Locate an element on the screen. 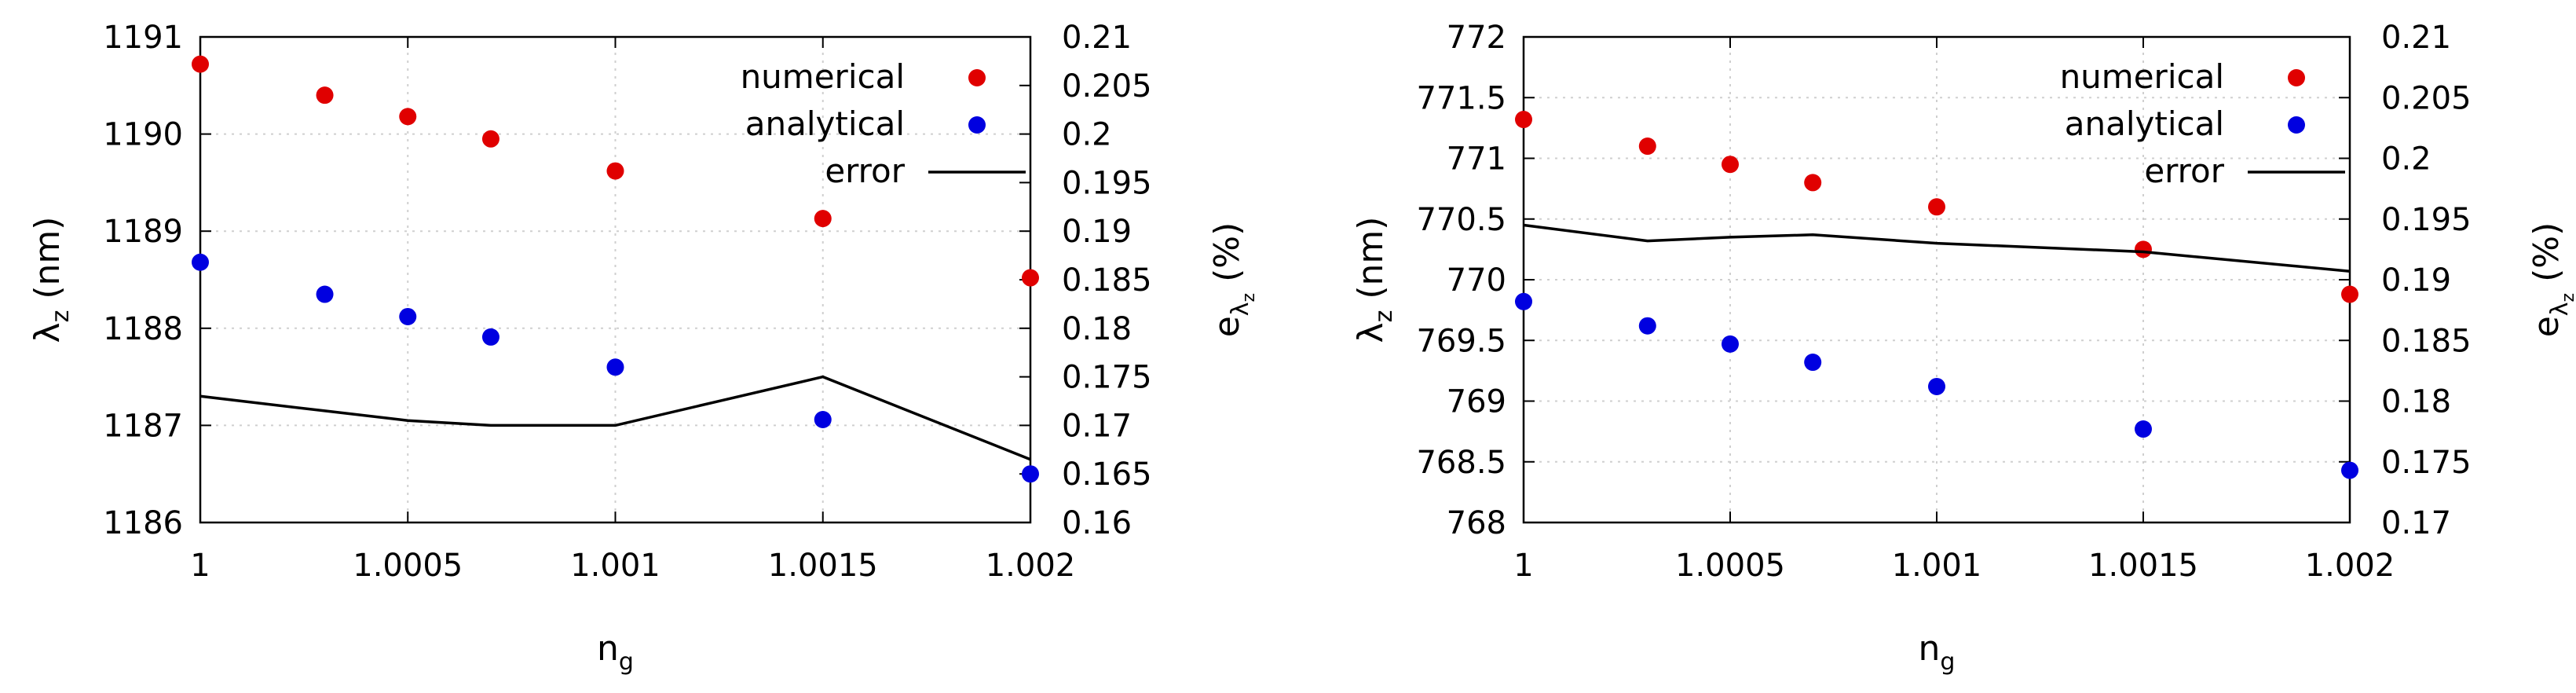 The height and width of the screenshot is (693, 2576). y2-tick-label: 0.16 is located at coordinates (1097, 523).